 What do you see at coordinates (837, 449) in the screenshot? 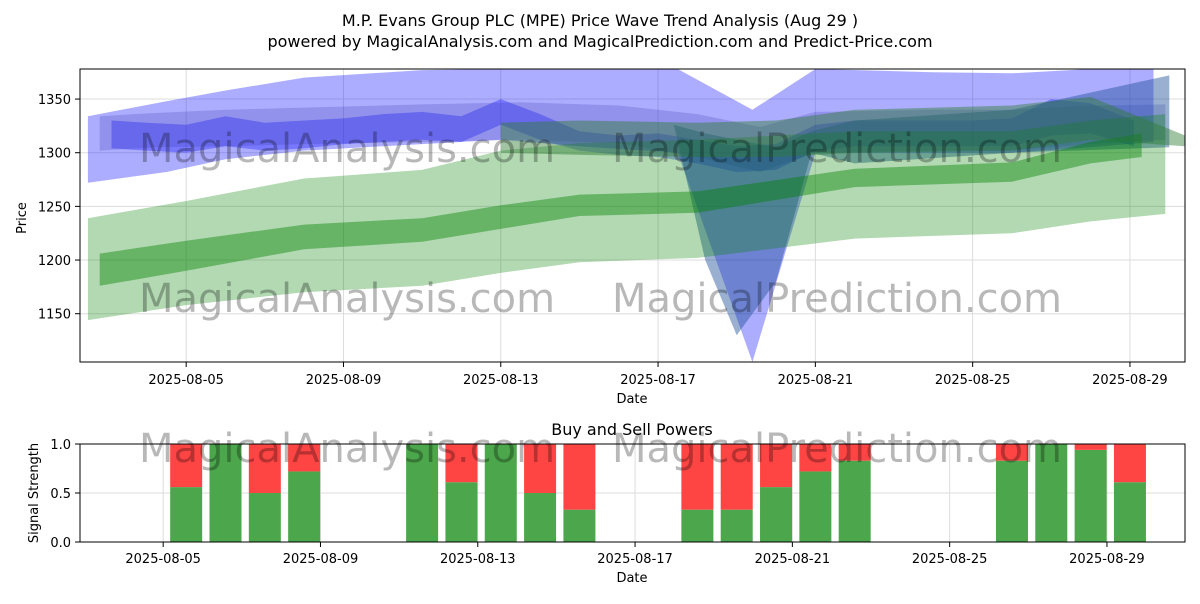
I see `watermark-signal-2: MagicalPrediction.com` at bounding box center [837, 449].